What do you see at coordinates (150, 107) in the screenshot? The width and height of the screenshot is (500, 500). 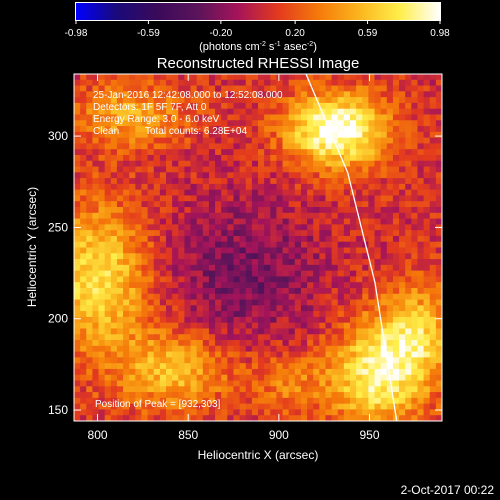 I see `info-detectors: Detectors: 1F 5F 7F, Att 0` at bounding box center [150, 107].